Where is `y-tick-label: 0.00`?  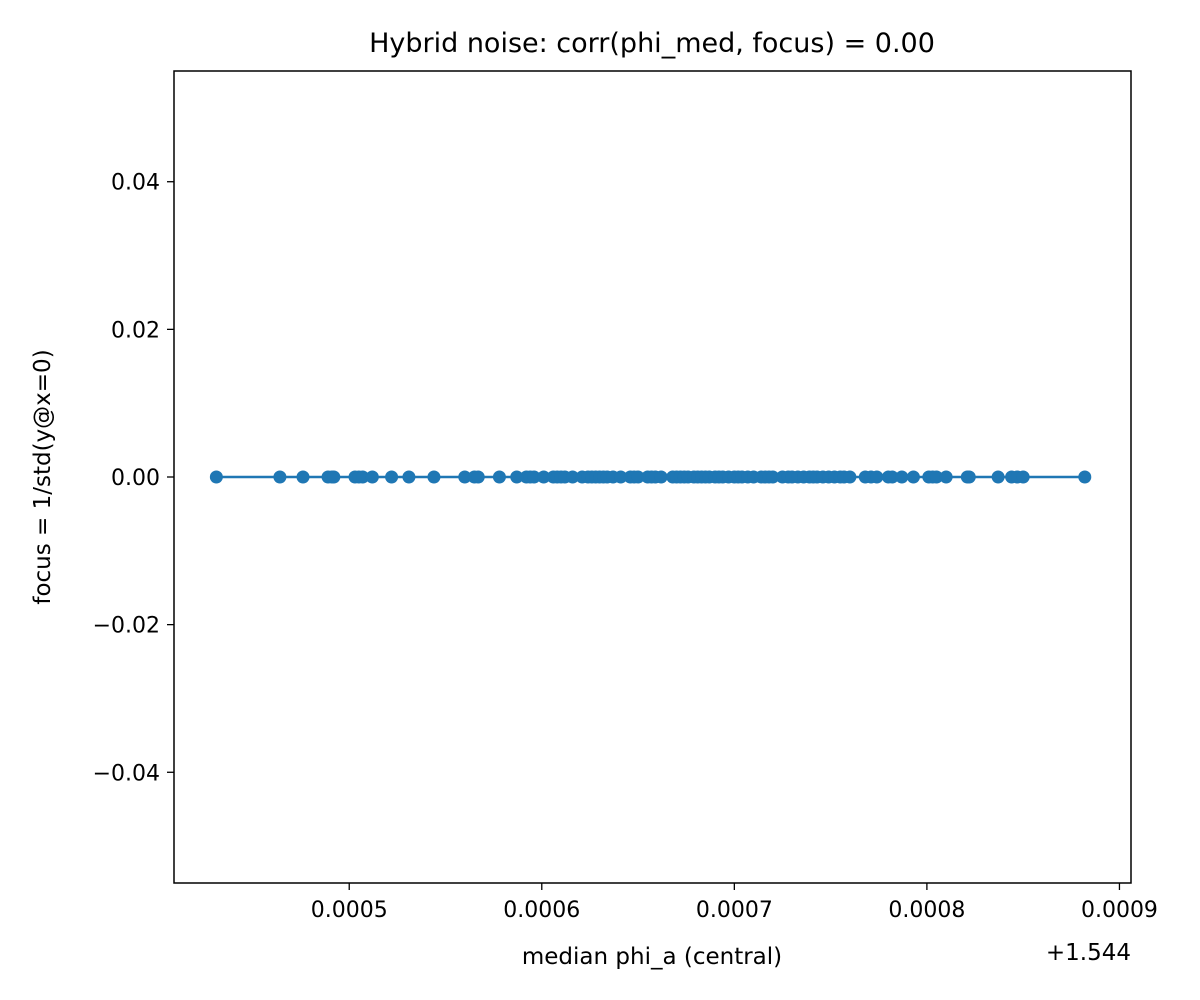
y-tick-label: 0.00 is located at coordinates (135, 478).